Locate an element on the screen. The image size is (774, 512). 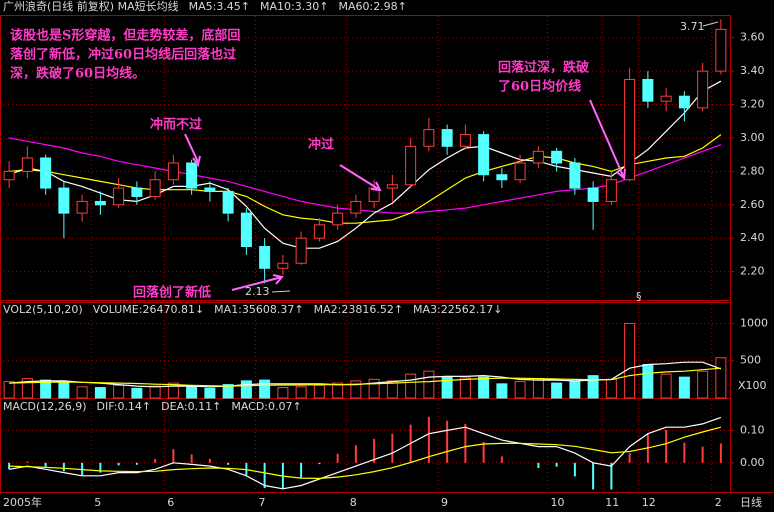
unit-label: X100 is located at coordinates (752, 385).